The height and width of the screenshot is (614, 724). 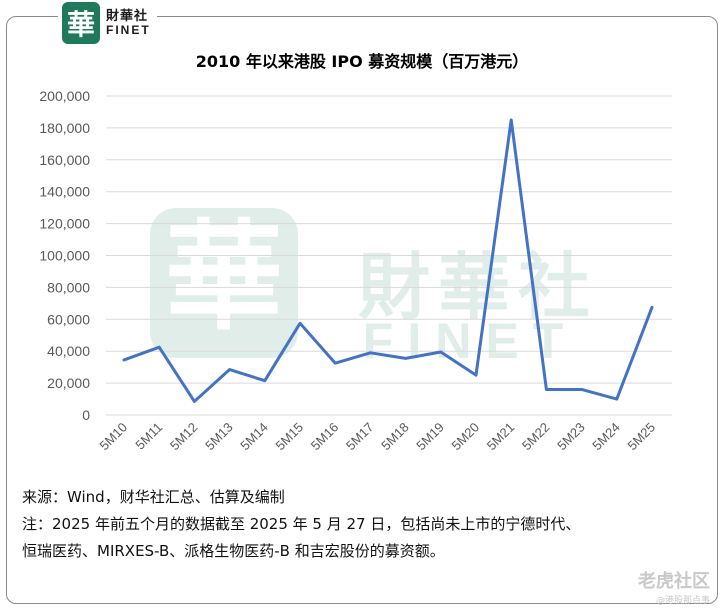 I want to click on logo-name-en: FINET, so click(x=128, y=29).